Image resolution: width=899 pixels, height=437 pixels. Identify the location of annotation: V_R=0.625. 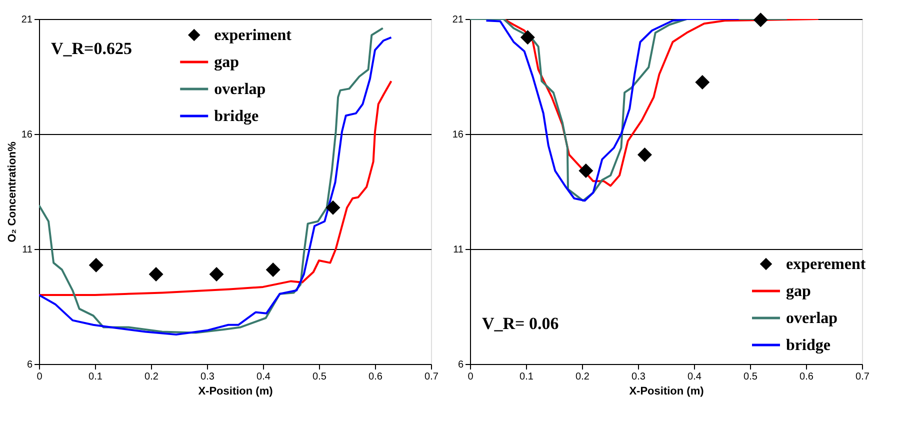
(91, 48).